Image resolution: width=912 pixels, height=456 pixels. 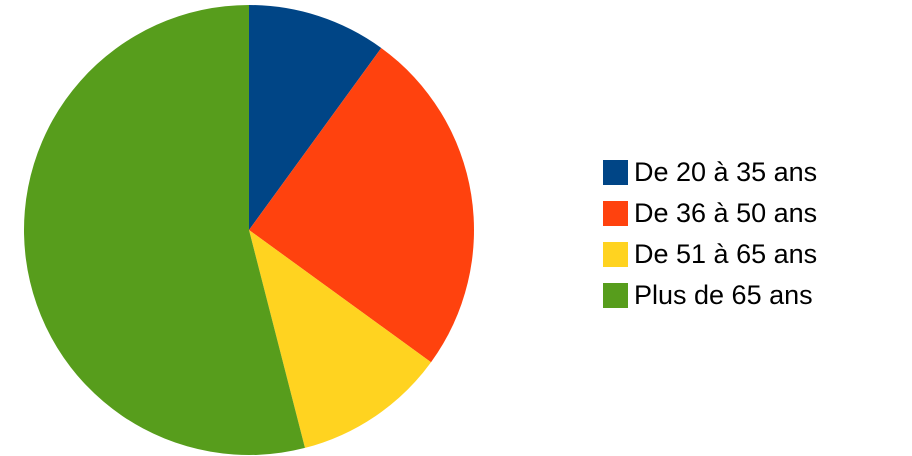 I want to click on legend-label-de-51-a-65-ans: De 51 à 65 ans, so click(x=726, y=254).